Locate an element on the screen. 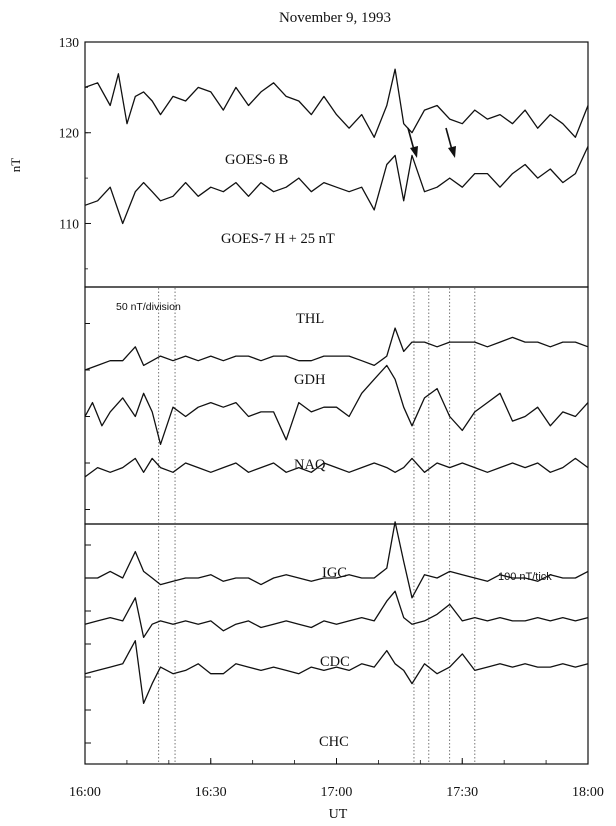 Image resolution: width=616 pixels, height=826 pixels. y-tick-label: 130 is located at coordinates (69, 42).